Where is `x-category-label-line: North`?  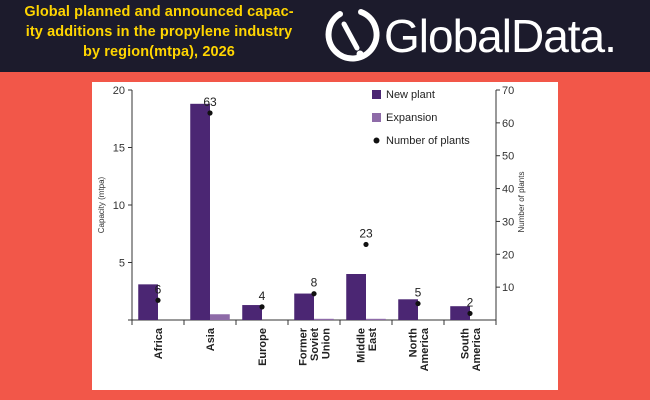
x-category-label-line: North is located at coordinates (413, 343).